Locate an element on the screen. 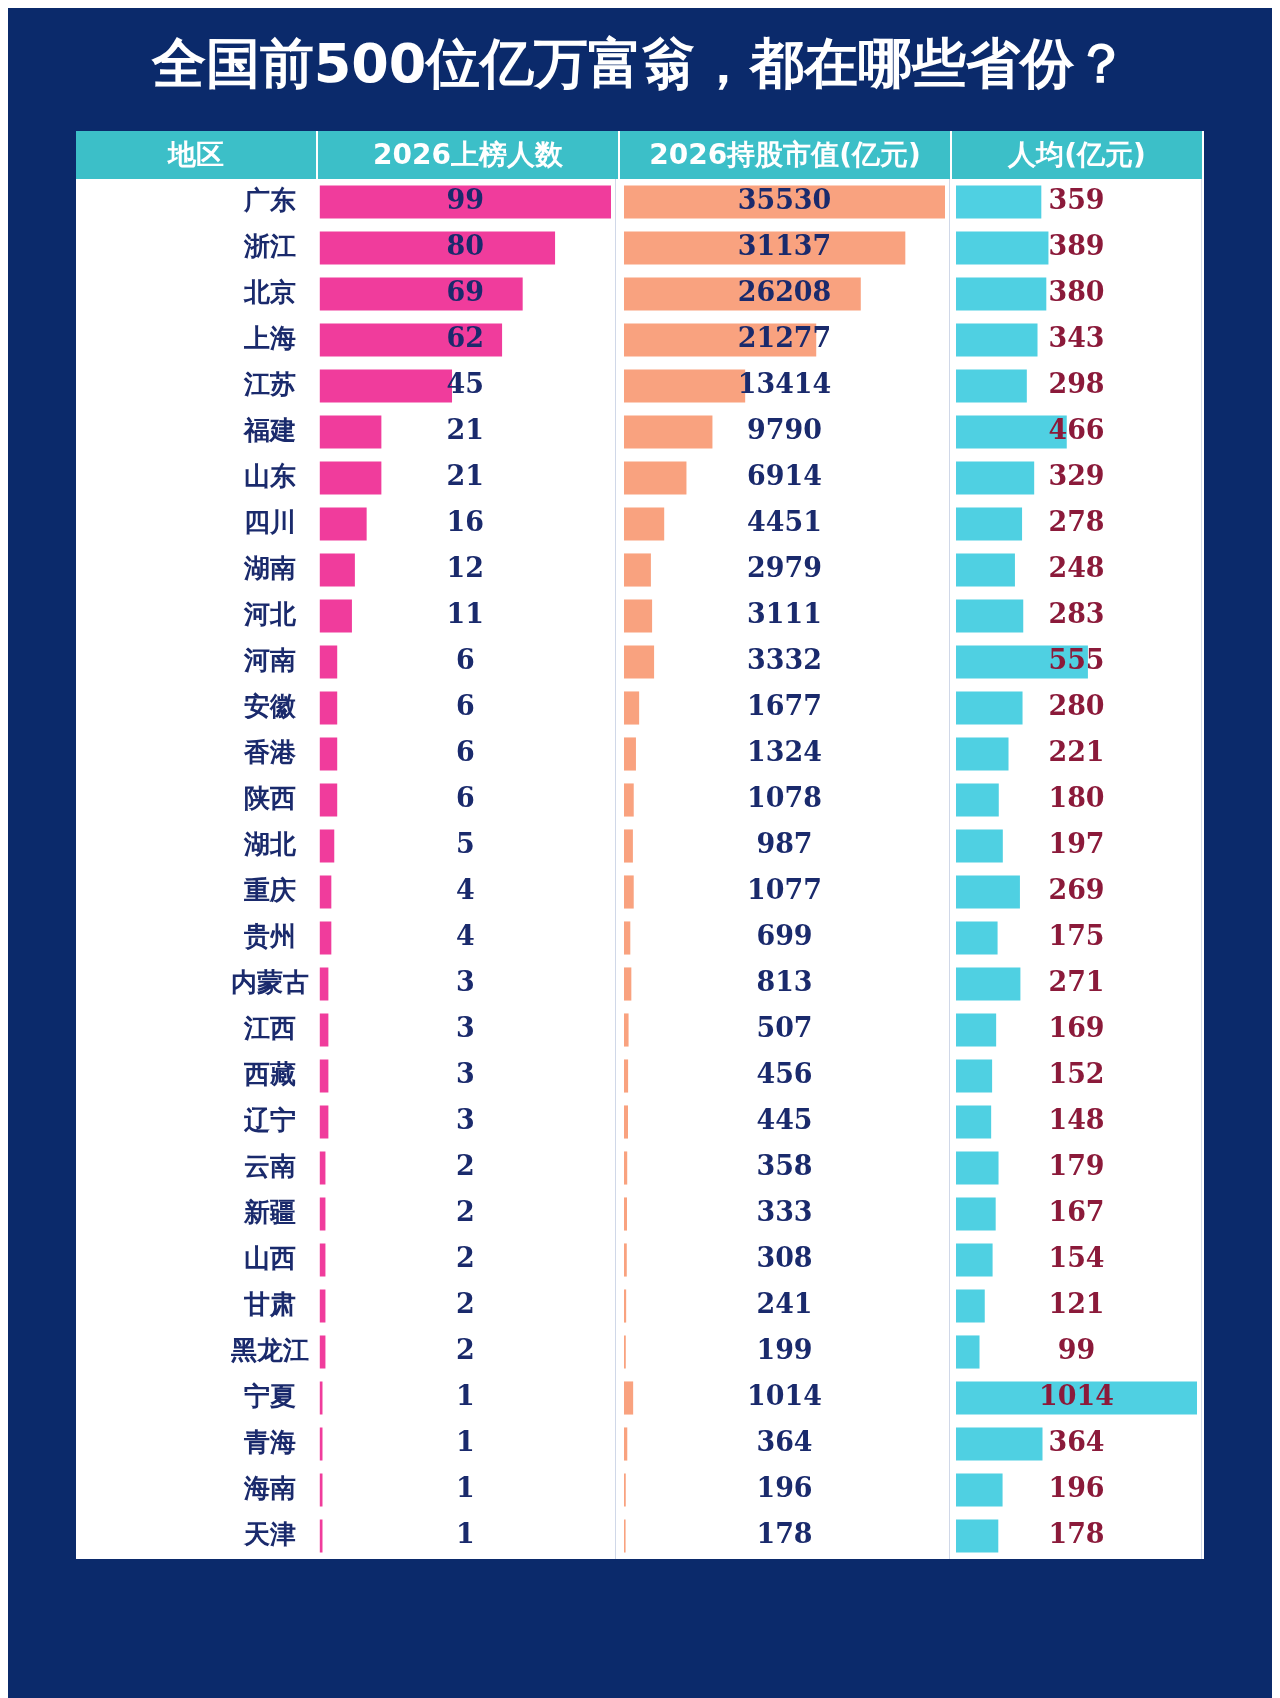 Image resolution: width=1280 pixels, height=1698 pixels. data-label: 358 is located at coordinates (784, 1165).